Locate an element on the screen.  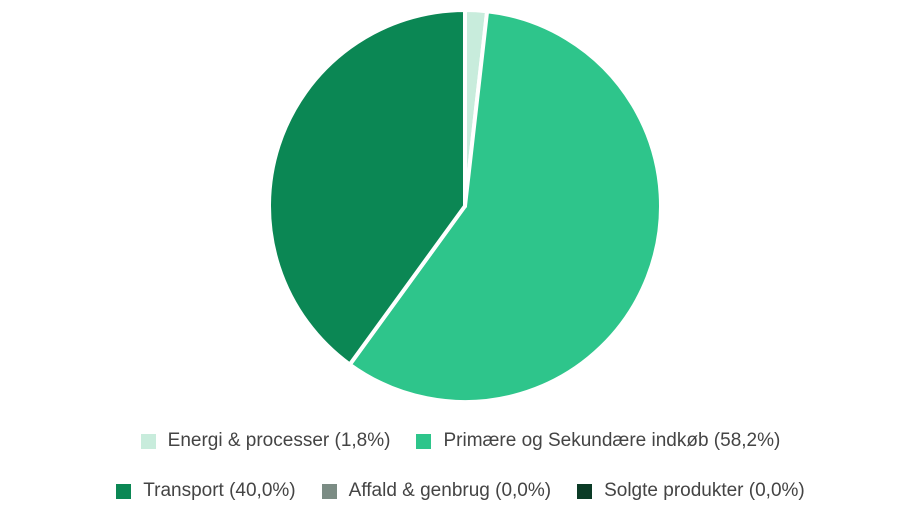
legend-item: Affald & genbrug (0,0%) is located at coordinates (436, 491).